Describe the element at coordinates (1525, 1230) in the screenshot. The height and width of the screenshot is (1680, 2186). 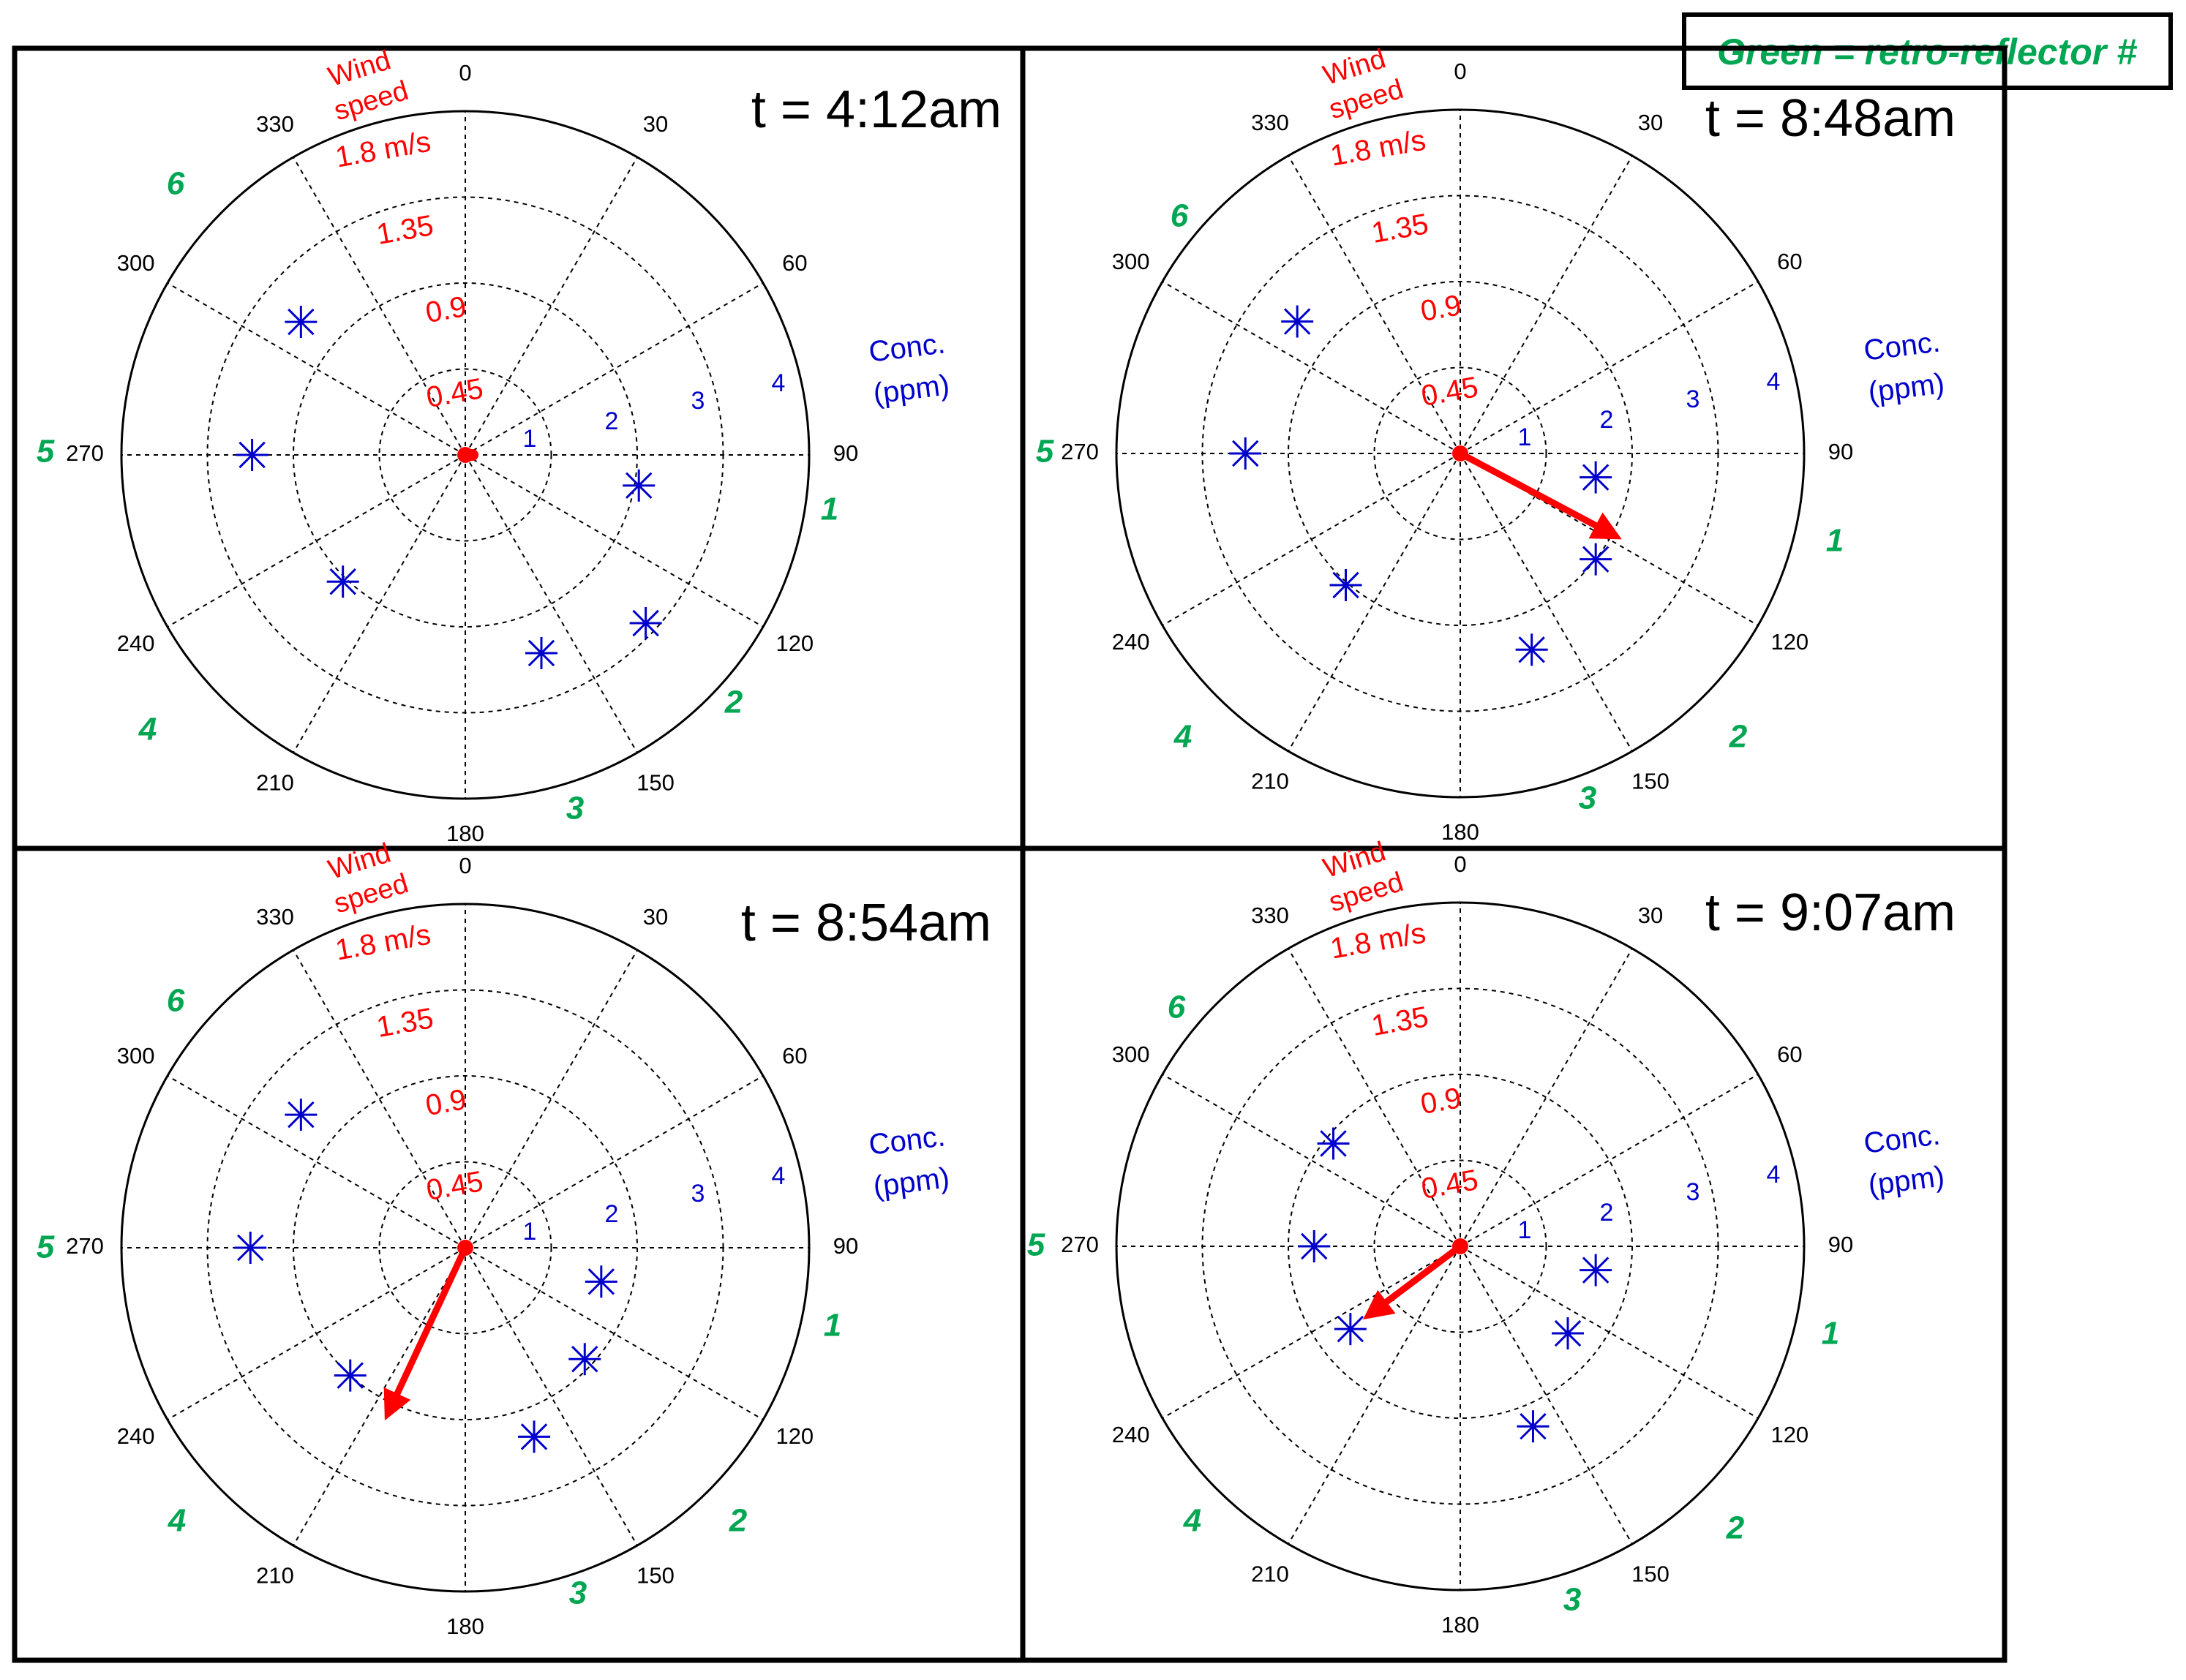
I see `conc-tick: 1` at that location.